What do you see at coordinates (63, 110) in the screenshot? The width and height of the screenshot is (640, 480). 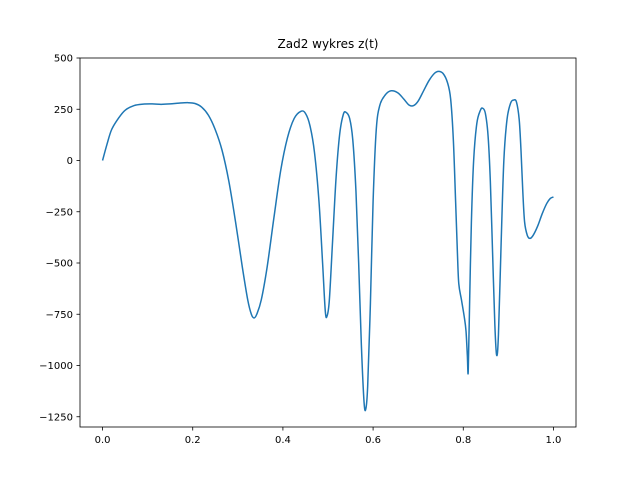 I see `y-tick-label: 250` at bounding box center [63, 110].